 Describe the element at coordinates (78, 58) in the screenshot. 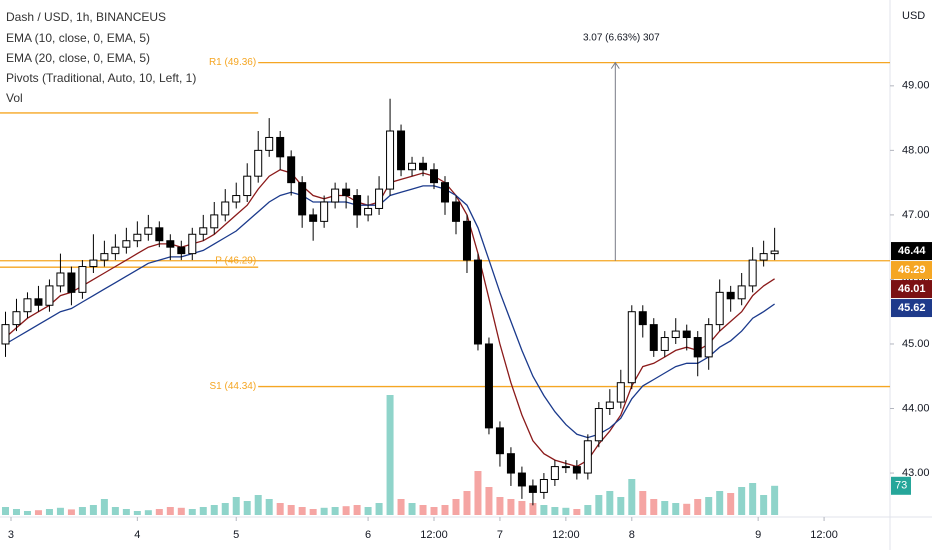

I see `indicator-label: EMA (20, close, 0, EMA, 5)` at that location.